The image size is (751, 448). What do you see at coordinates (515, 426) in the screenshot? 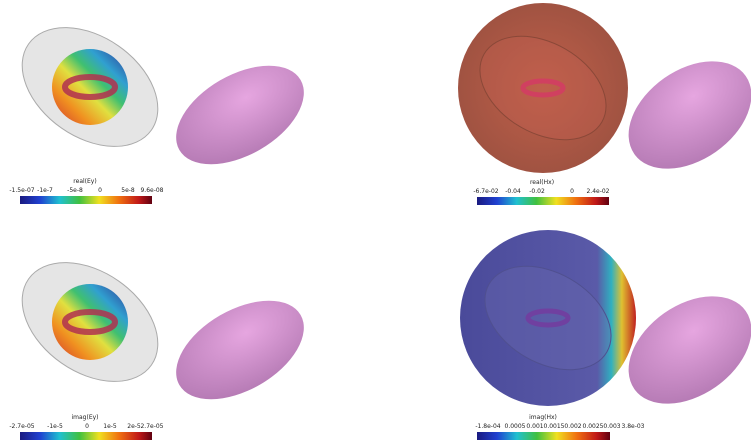
I see `tick-label: 0.0005` at bounding box center [515, 426].